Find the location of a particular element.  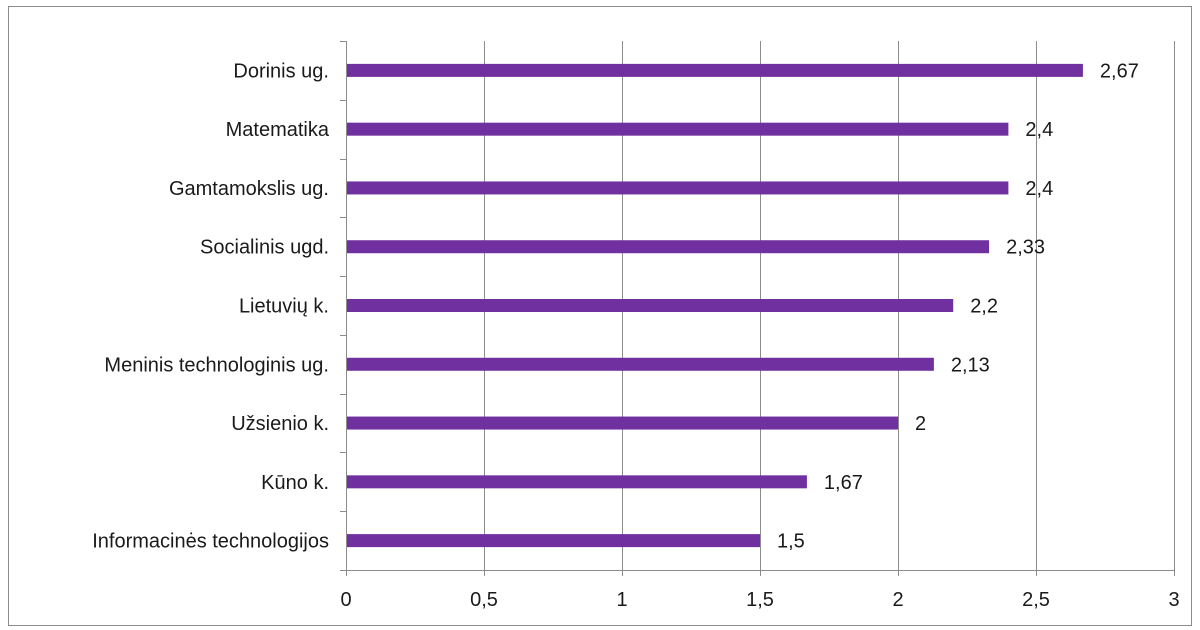

x-tick-label: 2,5 is located at coordinates (1036, 600).